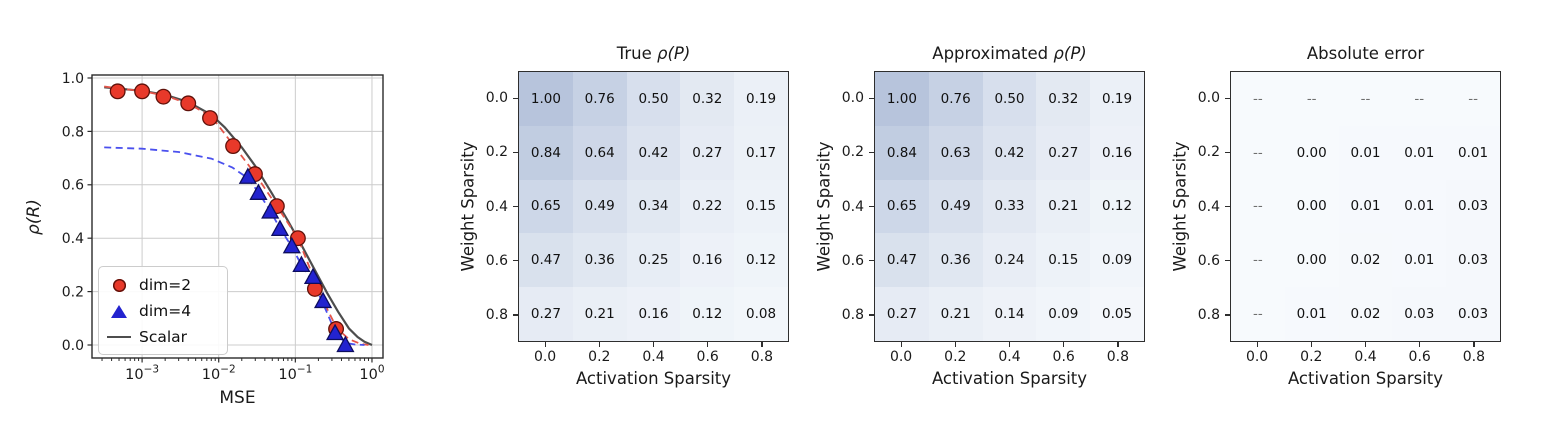 This screenshot has width=1556, height=444. What do you see at coordinates (653, 99) in the screenshot?
I see `heatmap-cell: 0.50` at bounding box center [653, 99].